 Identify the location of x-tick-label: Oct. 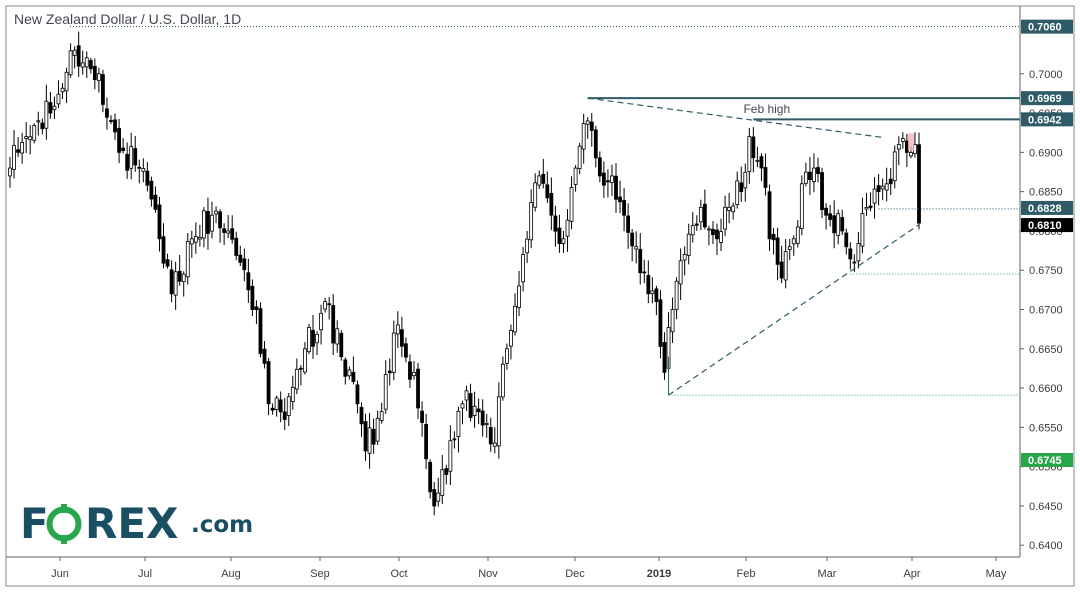
(398, 574).